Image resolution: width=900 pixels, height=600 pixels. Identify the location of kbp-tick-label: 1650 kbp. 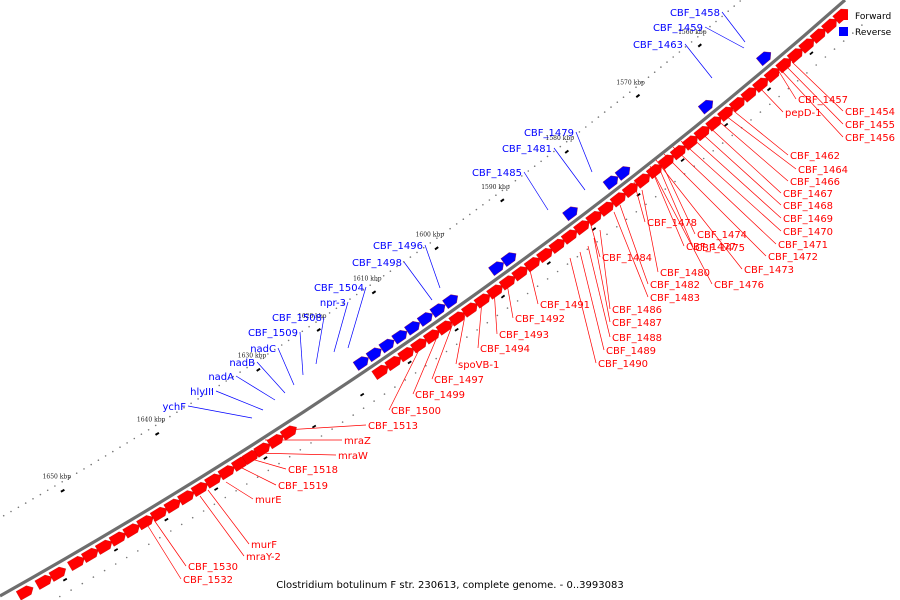
(57, 477).